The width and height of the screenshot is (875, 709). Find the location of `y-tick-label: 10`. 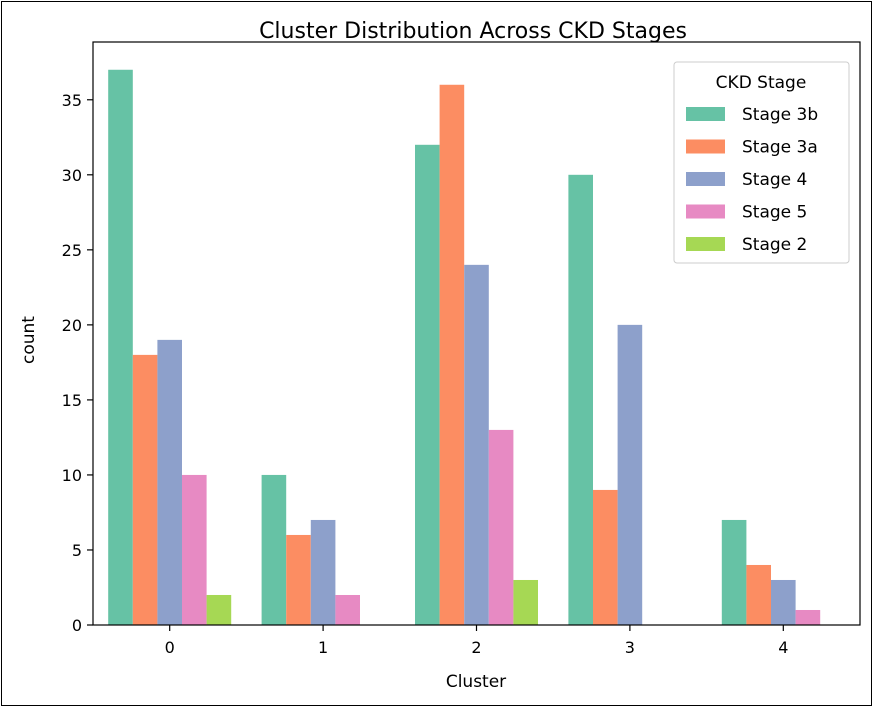

y-tick-label: 10 is located at coordinates (72, 475).